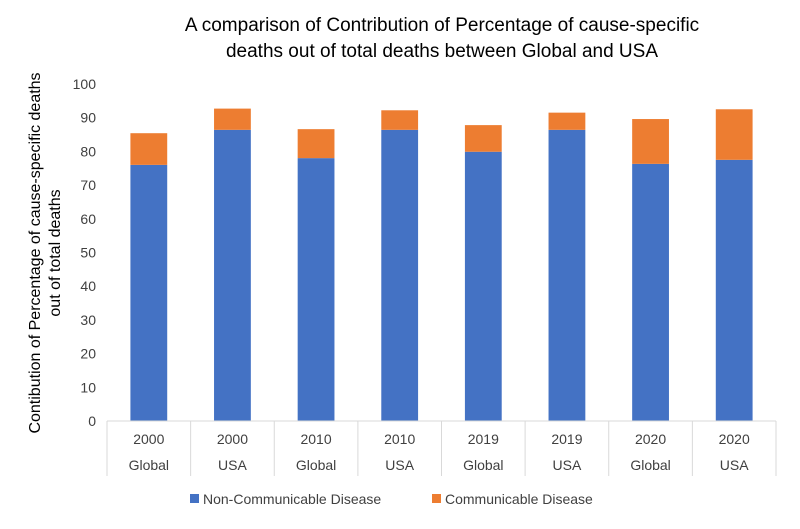  What do you see at coordinates (88, 253) in the screenshot?
I see `y-tick-label: 50` at bounding box center [88, 253].